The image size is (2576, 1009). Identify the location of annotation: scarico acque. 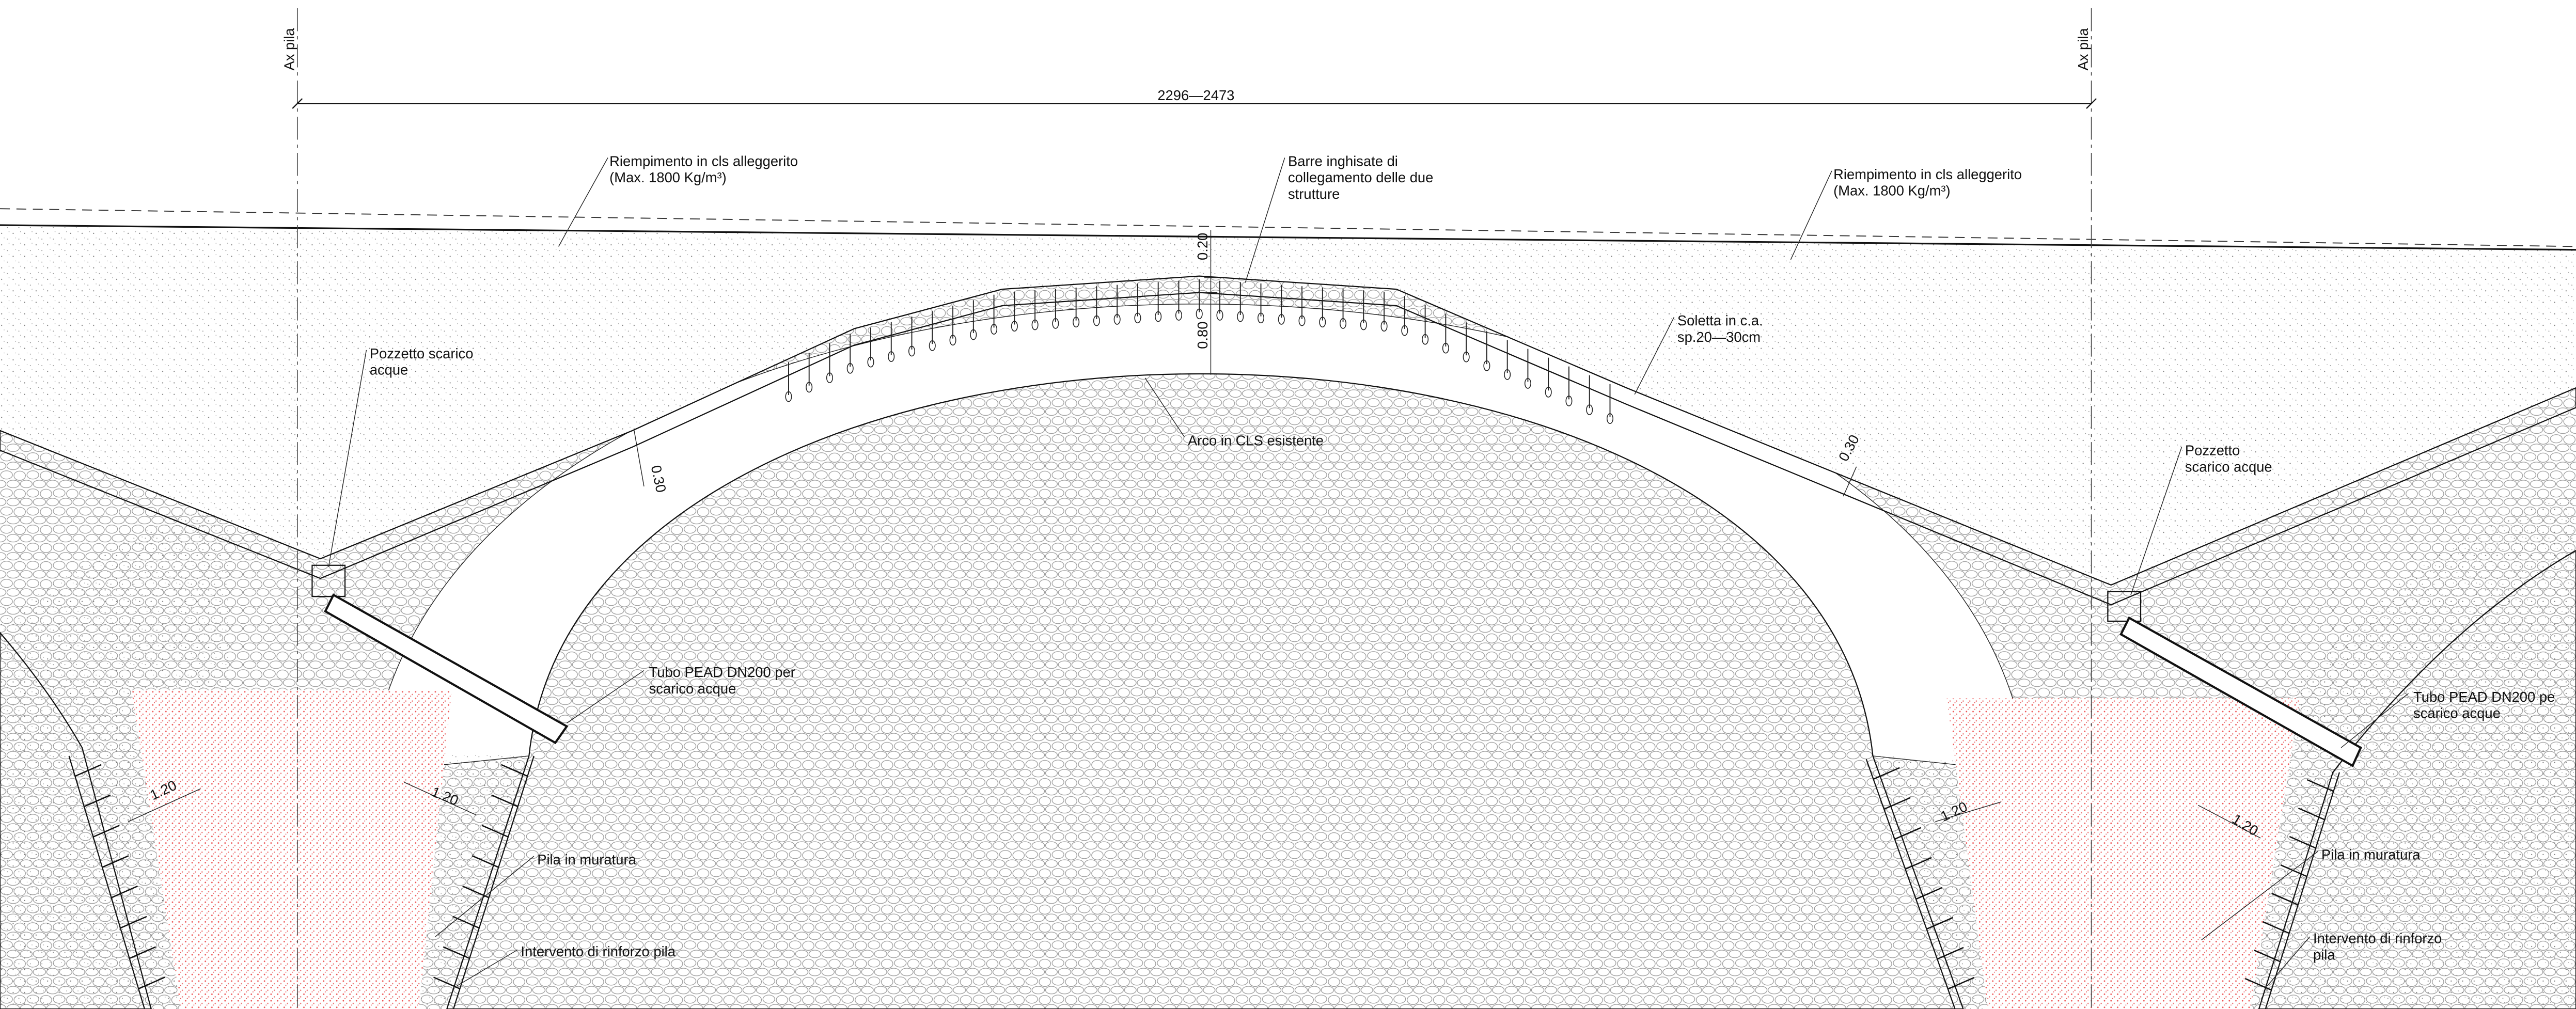
(2229, 467).